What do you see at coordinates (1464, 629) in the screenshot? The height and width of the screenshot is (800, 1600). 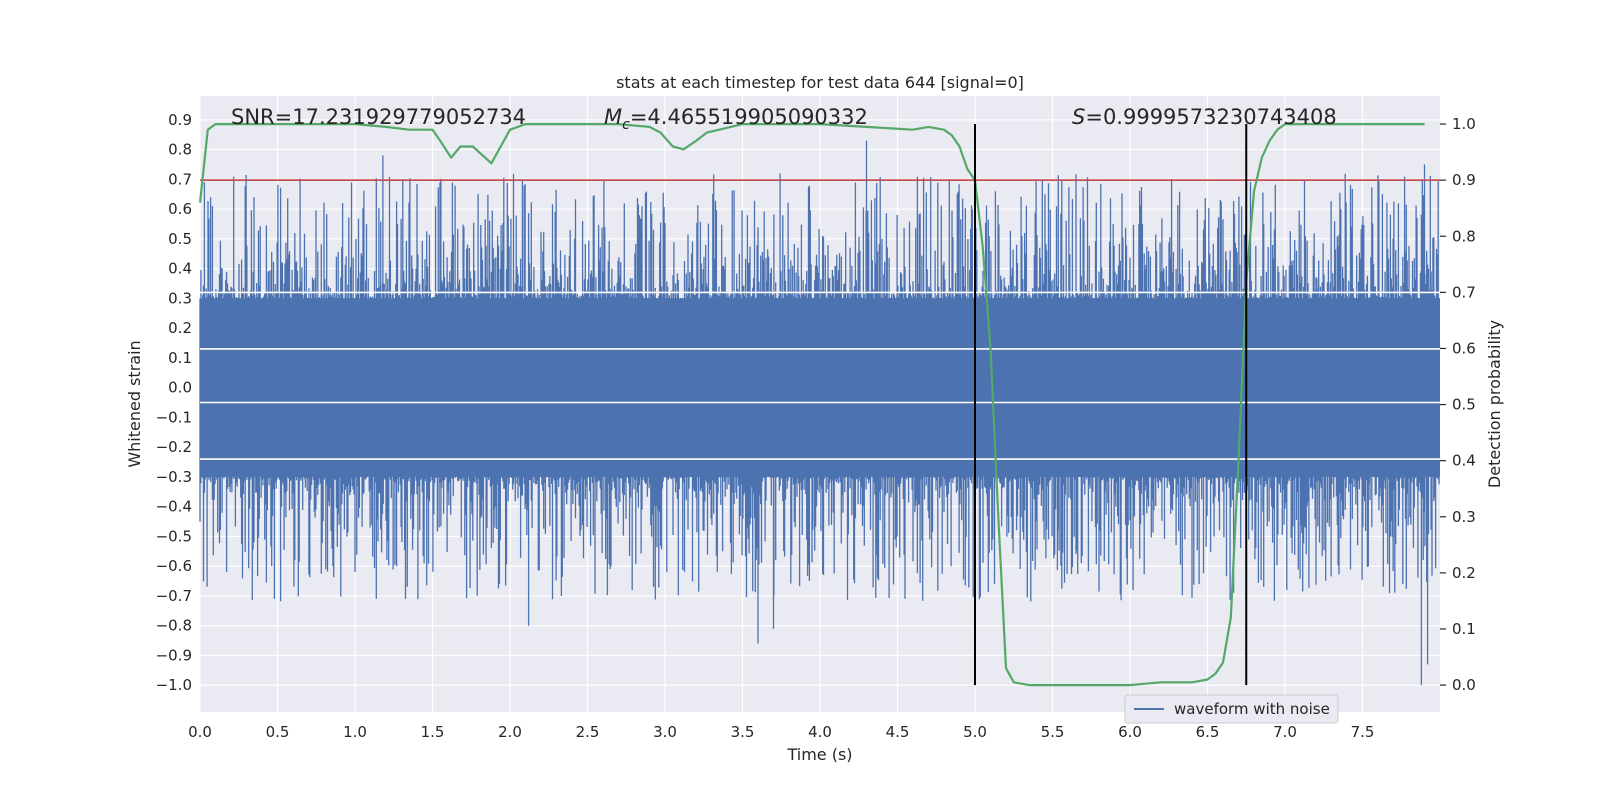 I see `y2-tick-label: 0.1` at bounding box center [1464, 629].